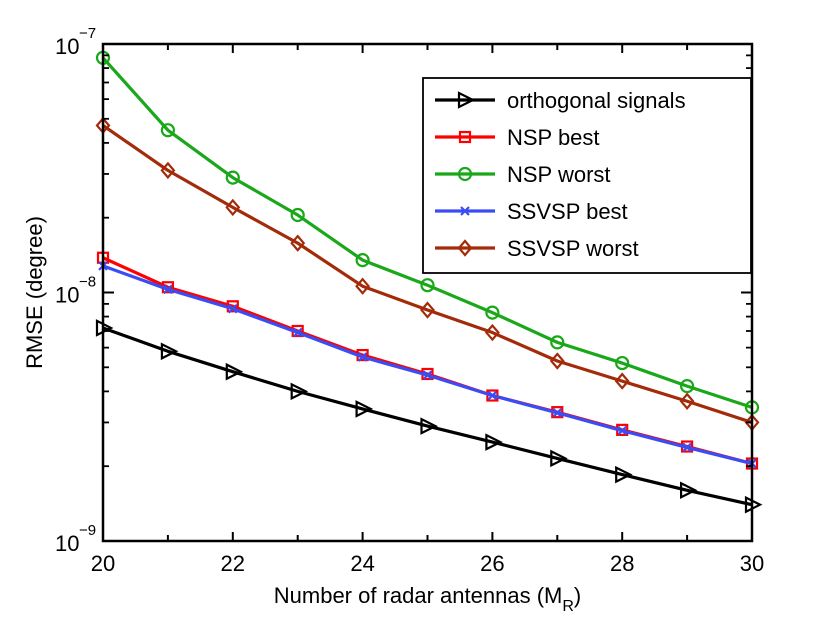 The height and width of the screenshot is (623, 830). I want to click on legend-entry: SSVSP best, so click(531, 211).